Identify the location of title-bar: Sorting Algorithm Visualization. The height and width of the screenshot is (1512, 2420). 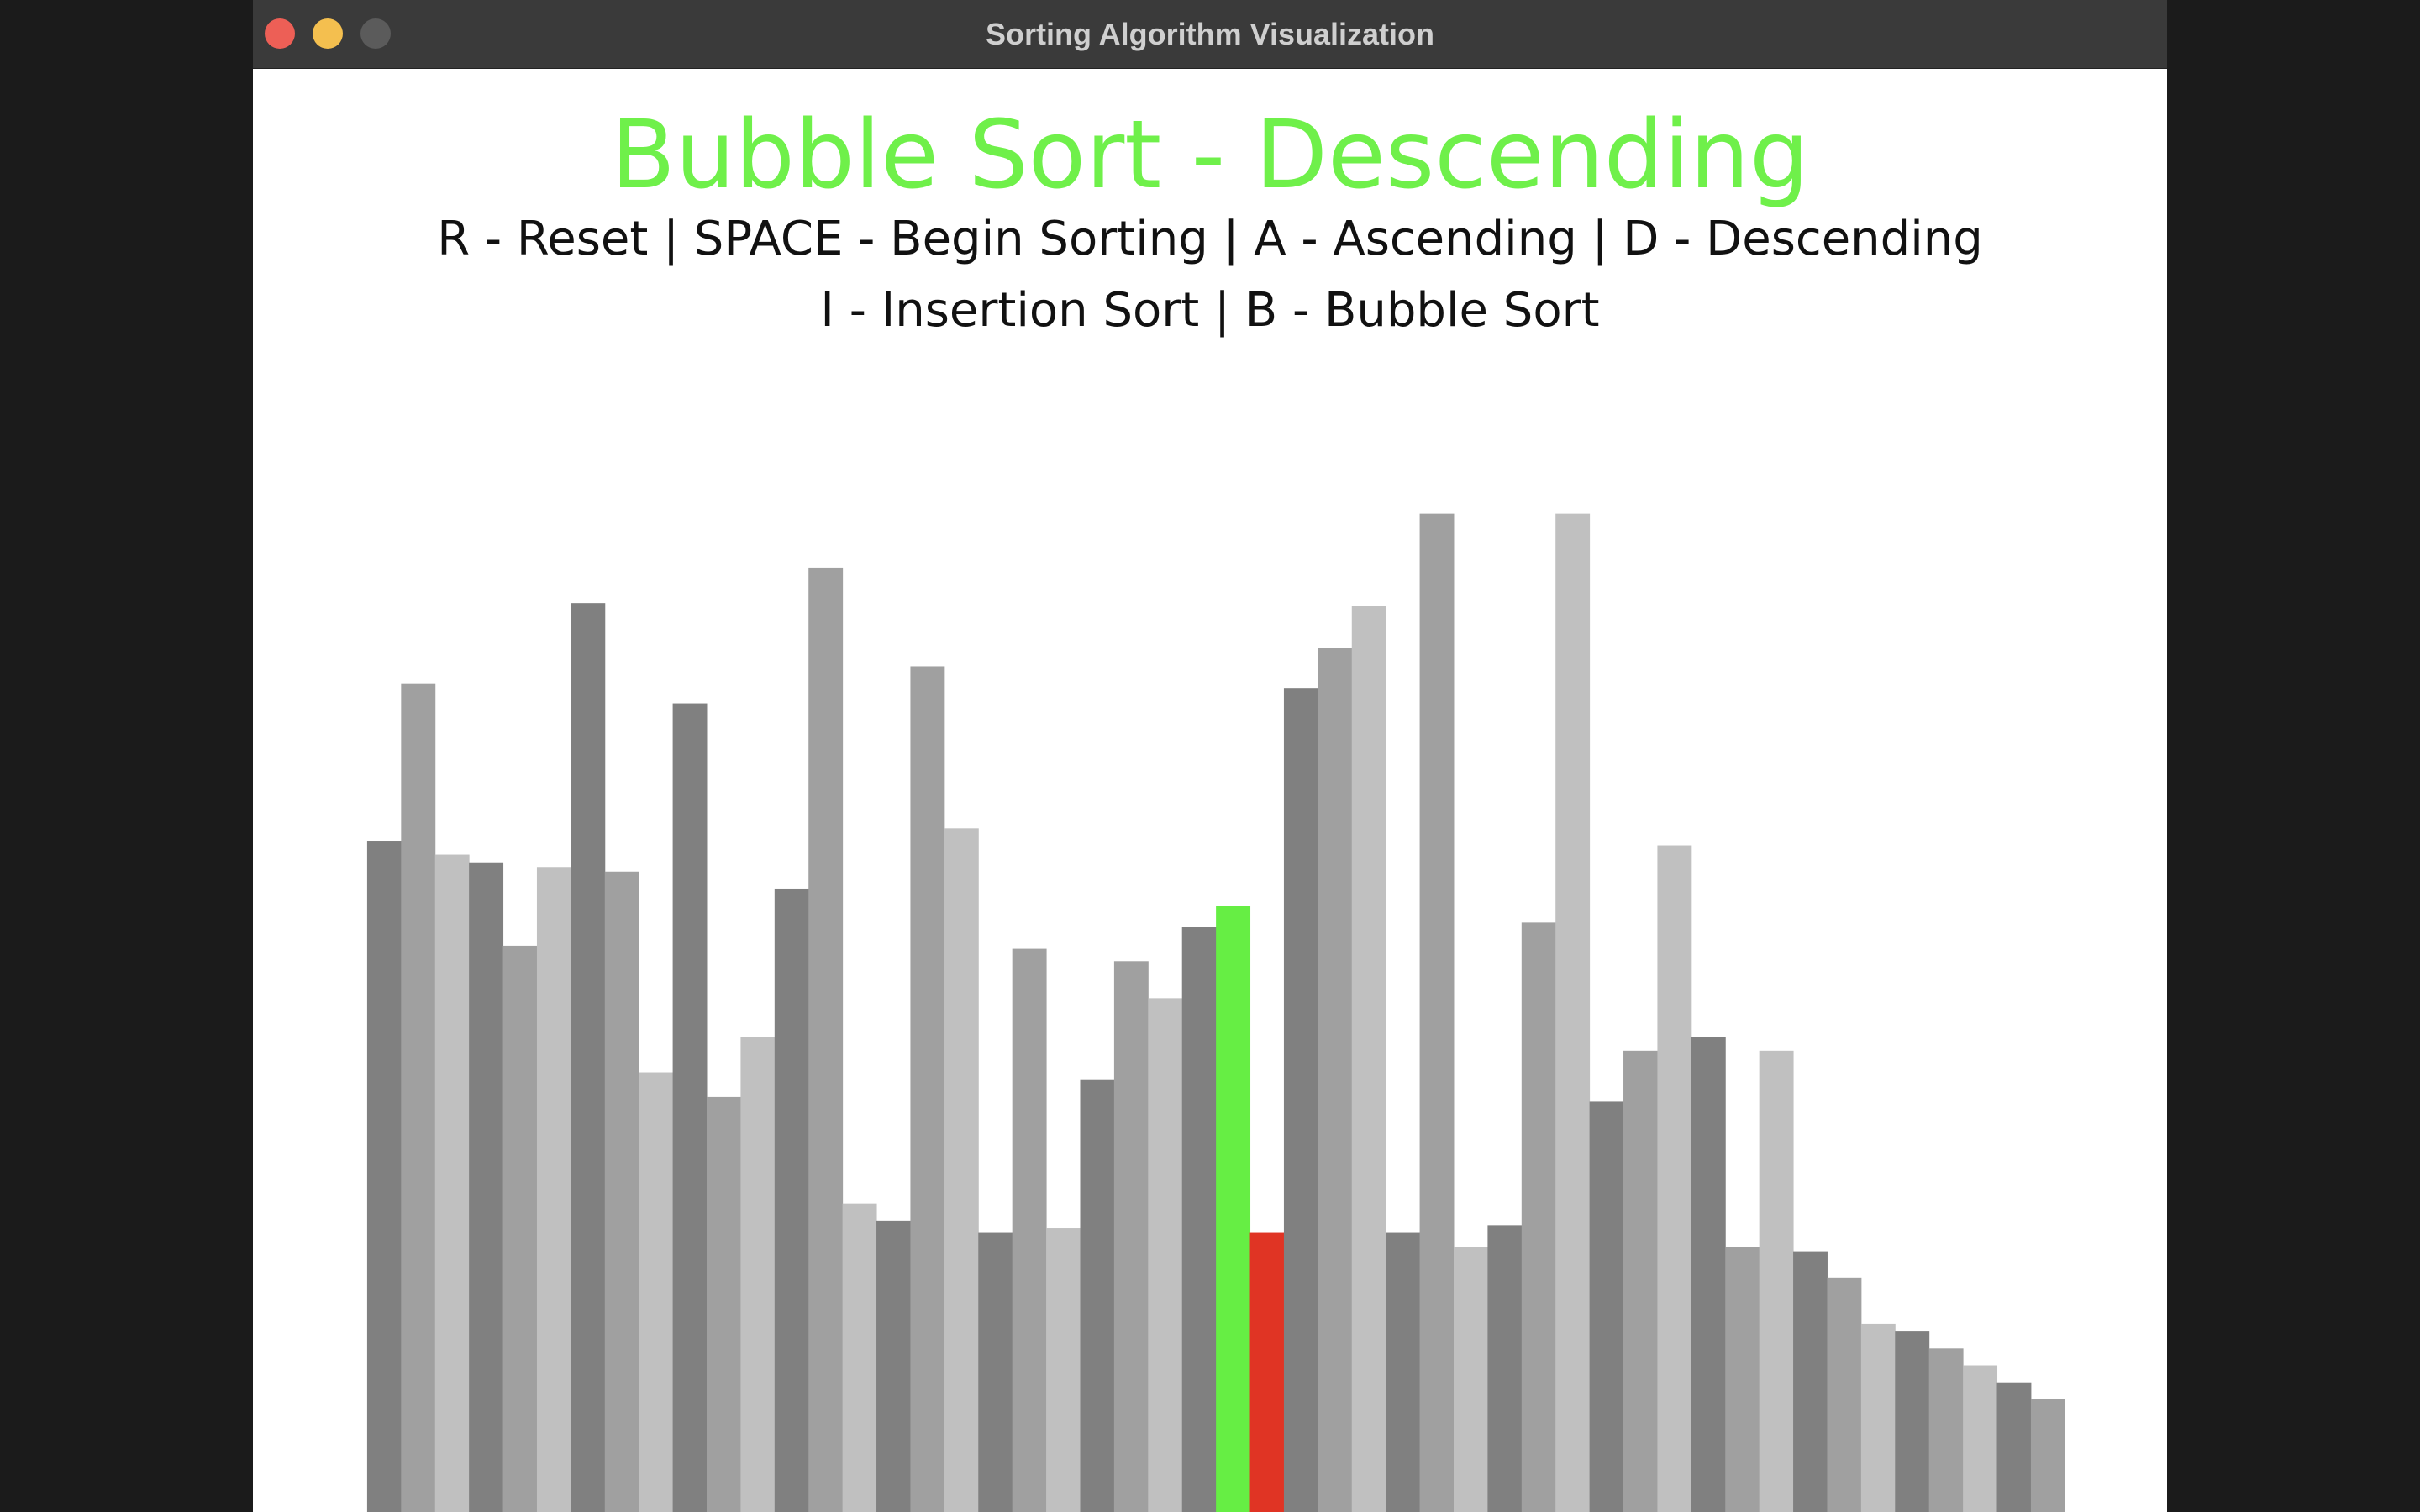
(1210, 34).